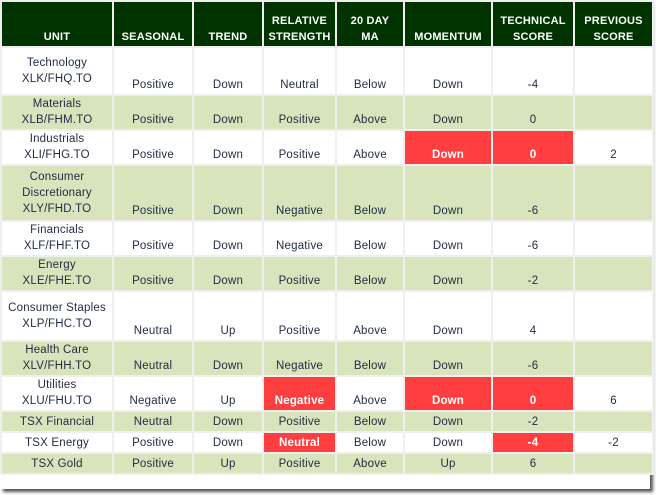 This screenshot has width=656, height=495. I want to click on unit-cell: Consumer Staples XLP/FHC.TO, so click(57, 316).